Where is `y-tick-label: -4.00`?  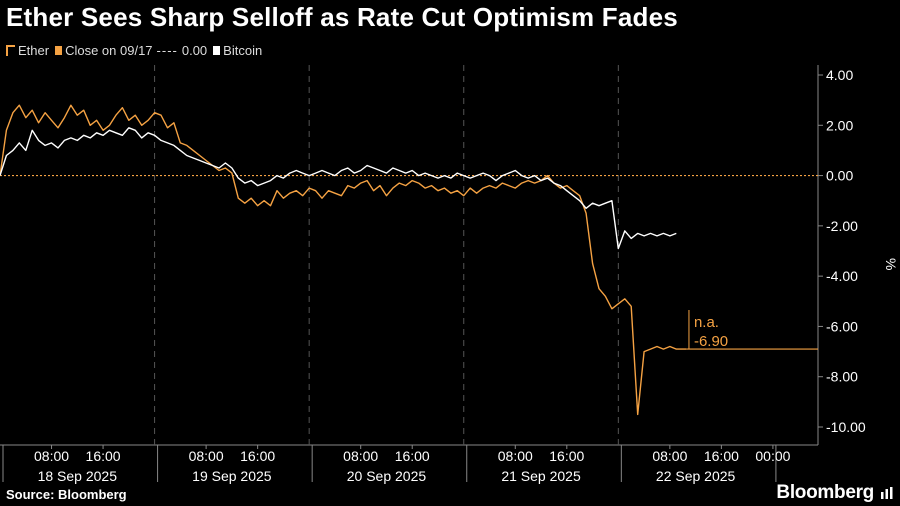 y-tick-label: -4.00 is located at coordinates (842, 276).